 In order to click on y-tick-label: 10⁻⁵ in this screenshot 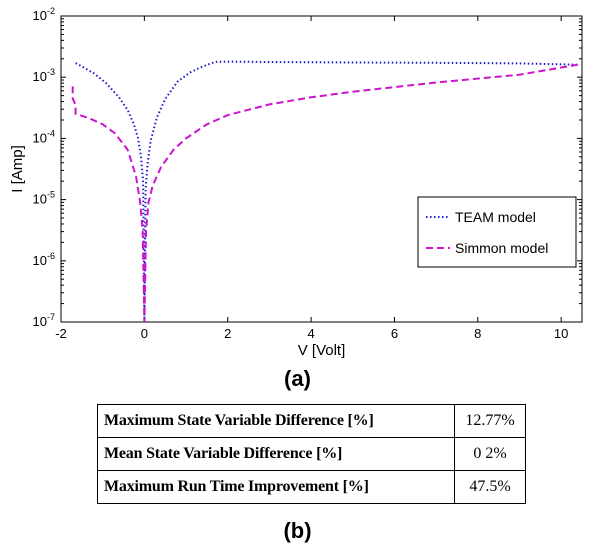, I will do `click(44, 198)`.